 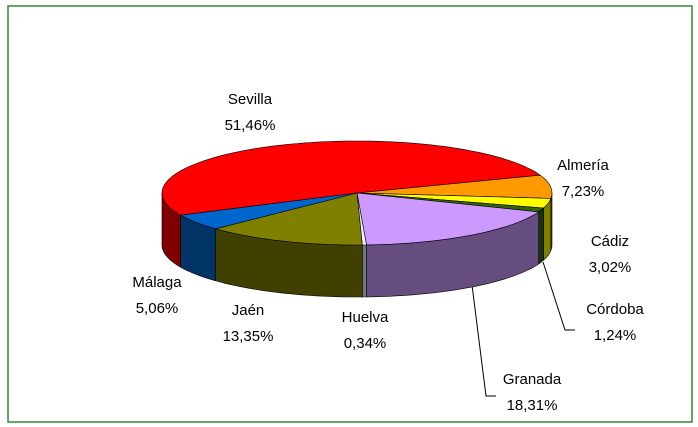 I want to click on slice-label: Huelva, so click(x=365, y=317).